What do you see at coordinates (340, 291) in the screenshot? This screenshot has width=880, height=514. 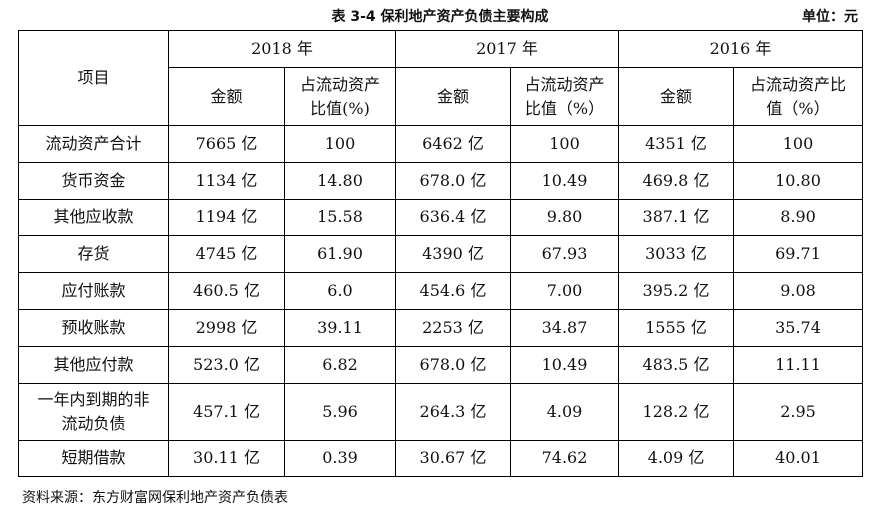 I see `value-cell: 6.0` at bounding box center [340, 291].